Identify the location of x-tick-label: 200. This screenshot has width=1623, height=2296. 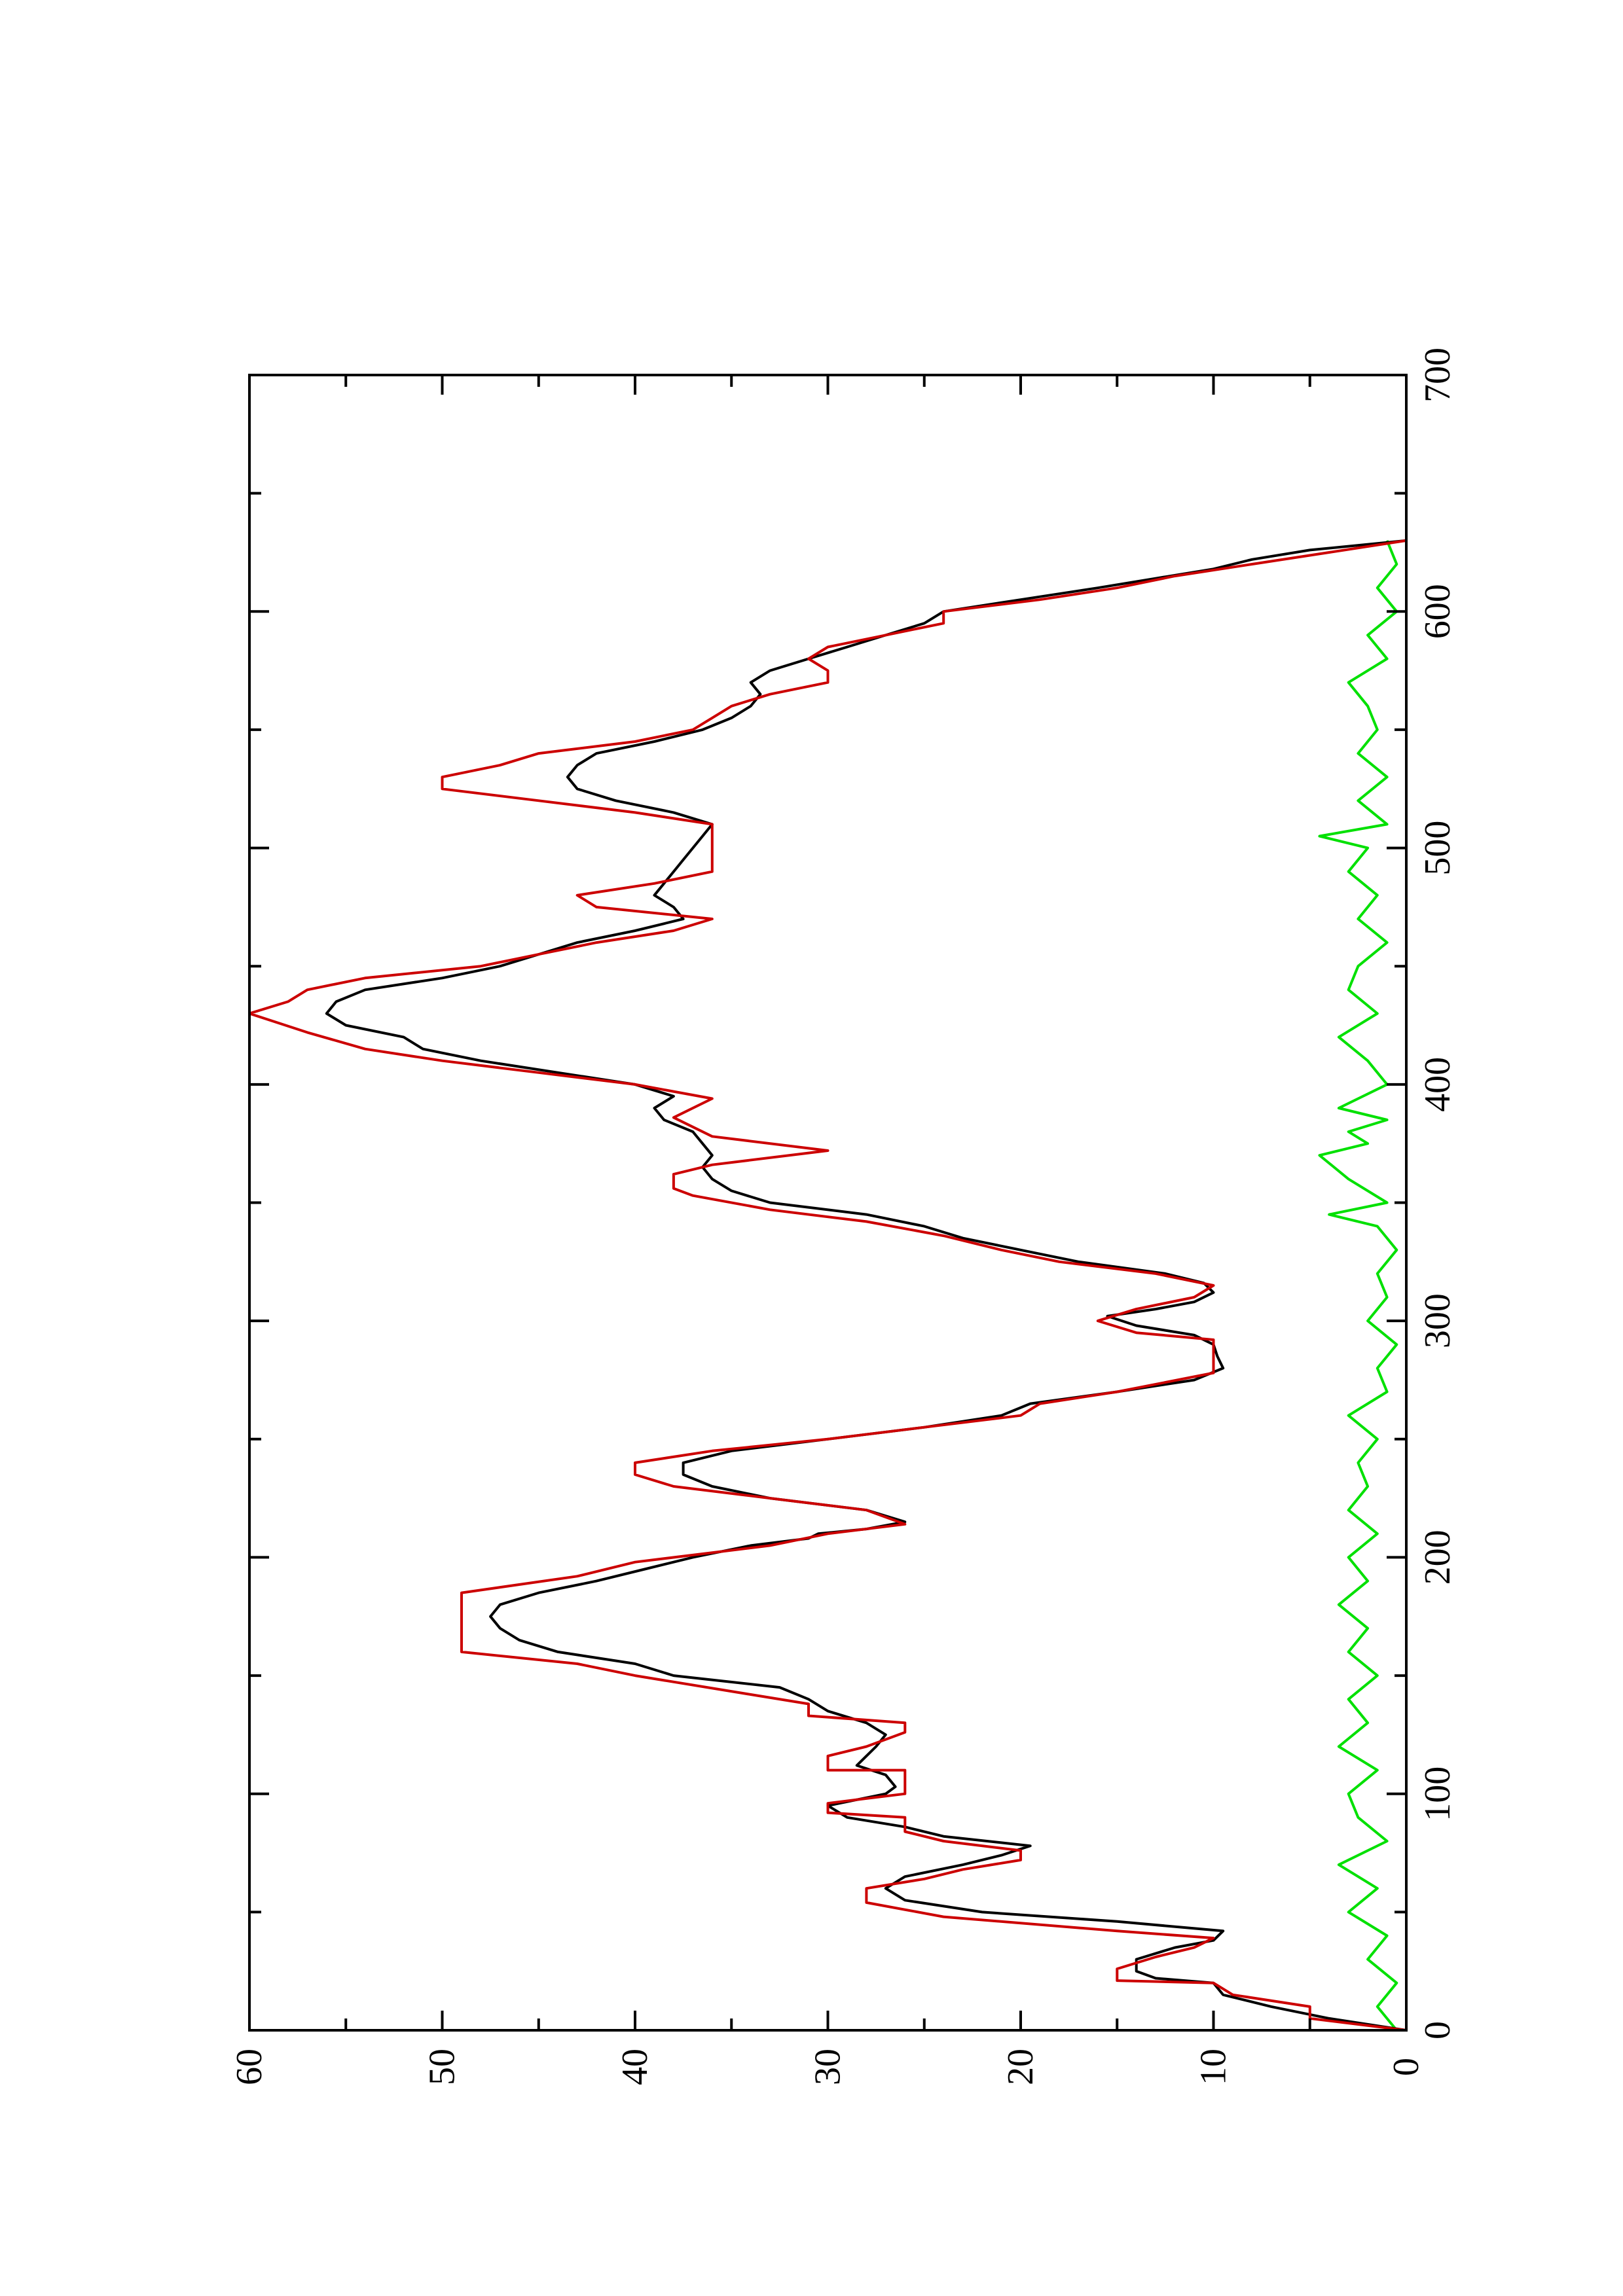
(1437, 1557).